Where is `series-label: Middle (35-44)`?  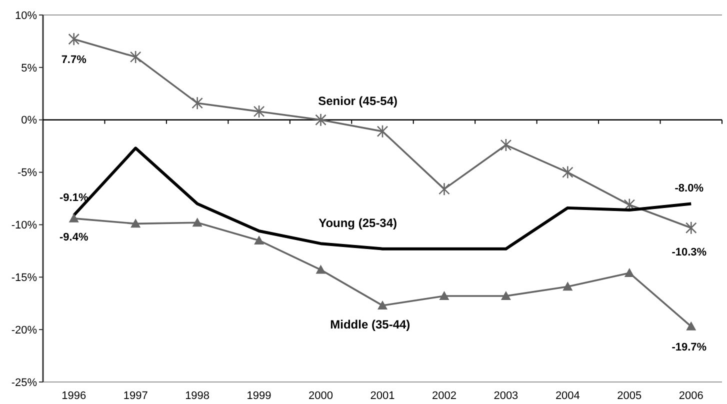 series-label: Middle (35-44) is located at coordinates (370, 325).